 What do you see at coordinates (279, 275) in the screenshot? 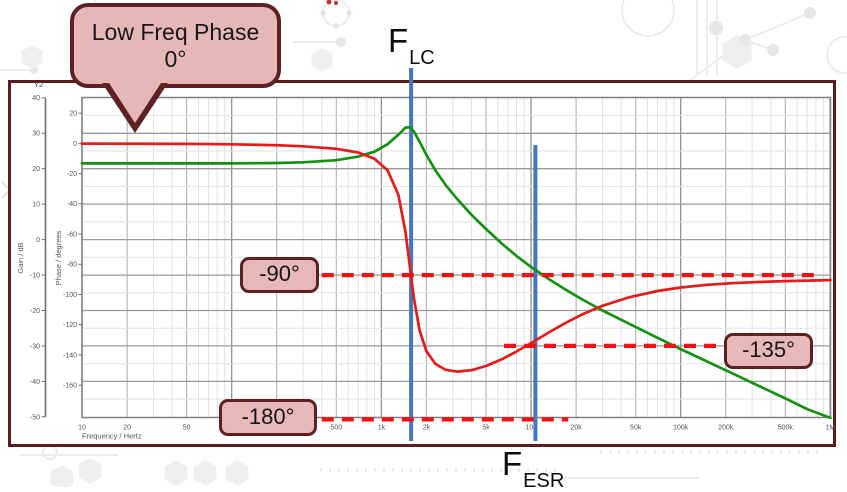
I see `phase-annotation-minus-90: -90°` at bounding box center [279, 275].